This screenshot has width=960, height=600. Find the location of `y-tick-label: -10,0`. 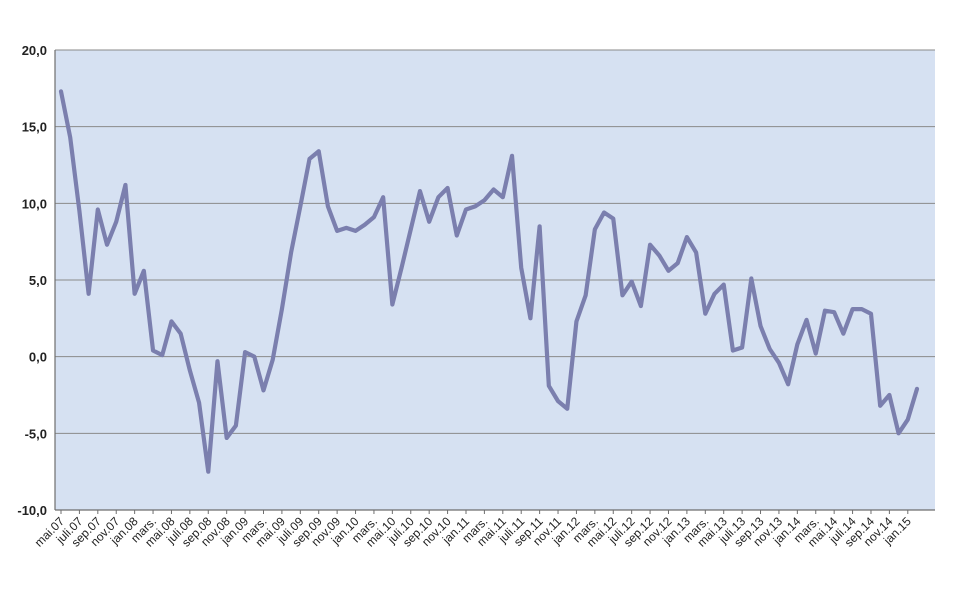

y-tick-label: -10,0 is located at coordinates (32, 510).